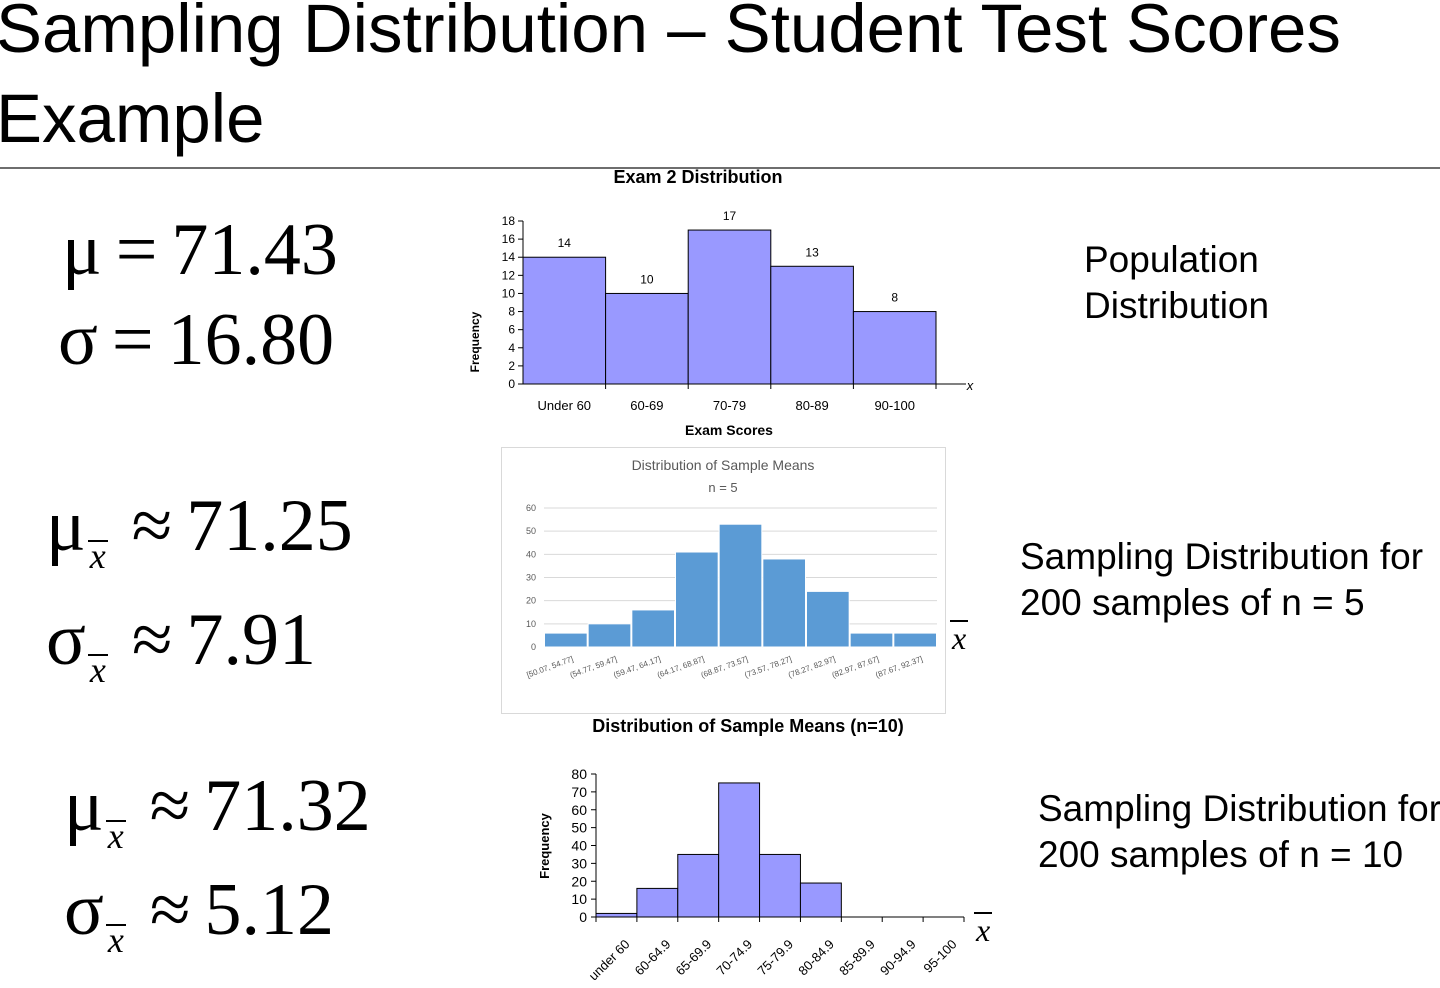  Describe the element at coordinates (609, 960) in the screenshot. I see `x-tick-label: under 60` at that location.